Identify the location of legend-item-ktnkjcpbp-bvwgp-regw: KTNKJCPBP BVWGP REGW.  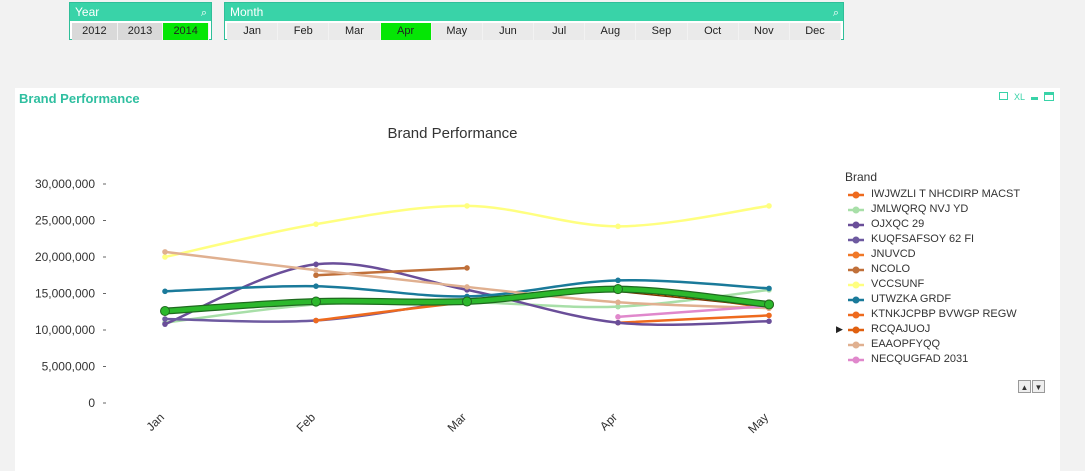
(950, 314).